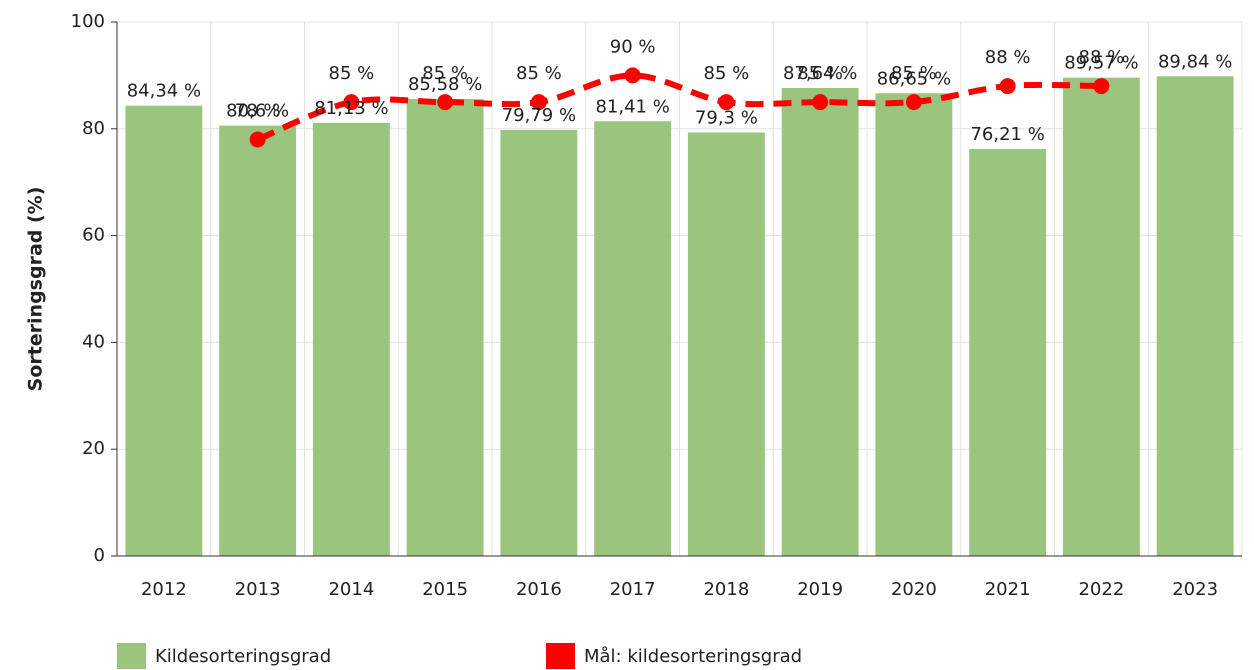 This screenshot has width=1254, height=670. Describe the element at coordinates (258, 589) in the screenshot. I see `x-tick-label: 2013` at that location.